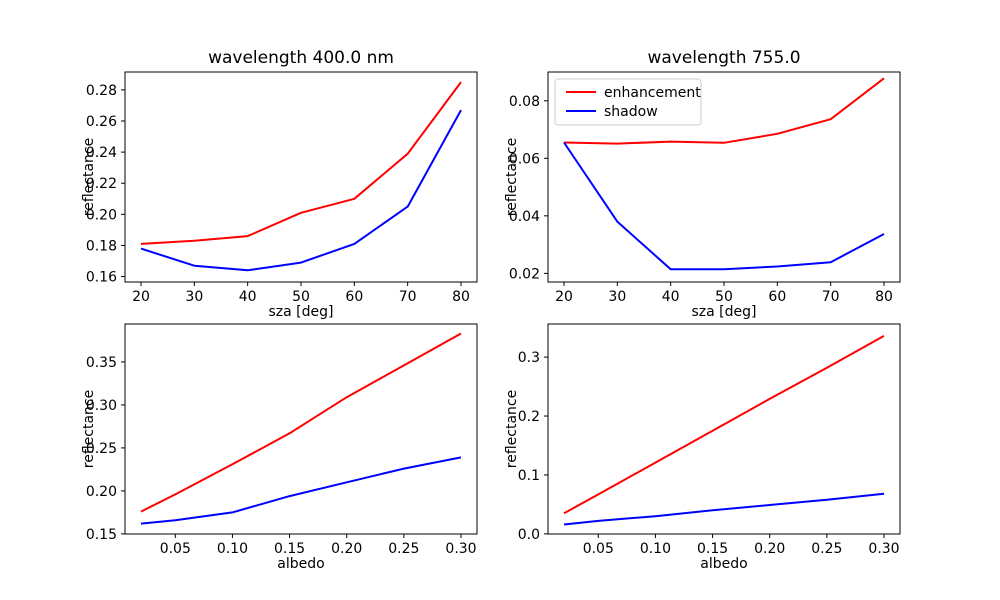  I want to click on subplot-title: wavelength 755.0, so click(723, 58).